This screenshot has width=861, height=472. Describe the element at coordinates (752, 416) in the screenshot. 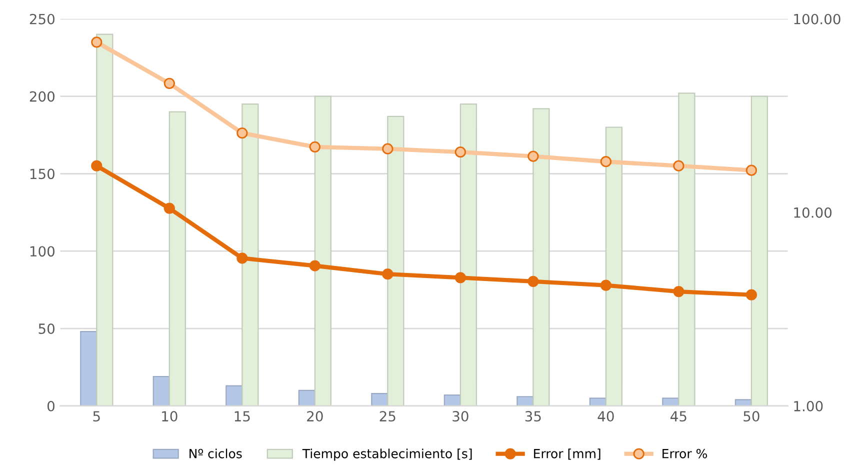

I see `x-tick-label: 50` at that location.